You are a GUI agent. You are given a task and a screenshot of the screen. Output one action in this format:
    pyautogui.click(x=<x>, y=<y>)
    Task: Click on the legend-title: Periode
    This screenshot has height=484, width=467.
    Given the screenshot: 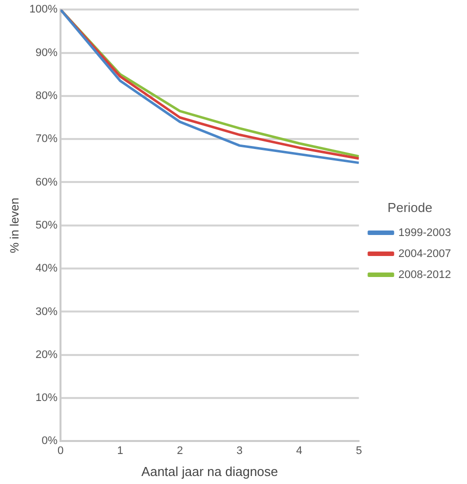 What is the action you would take?
    pyautogui.click(x=410, y=207)
    